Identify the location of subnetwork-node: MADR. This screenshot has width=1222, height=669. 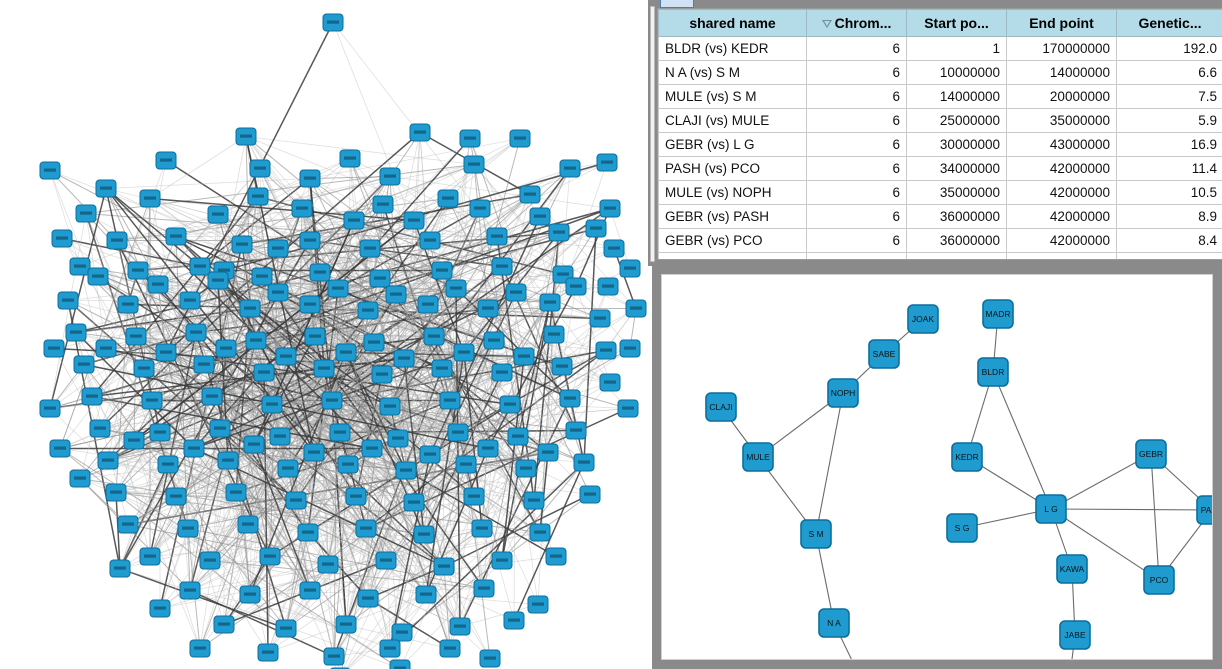
(998, 314).